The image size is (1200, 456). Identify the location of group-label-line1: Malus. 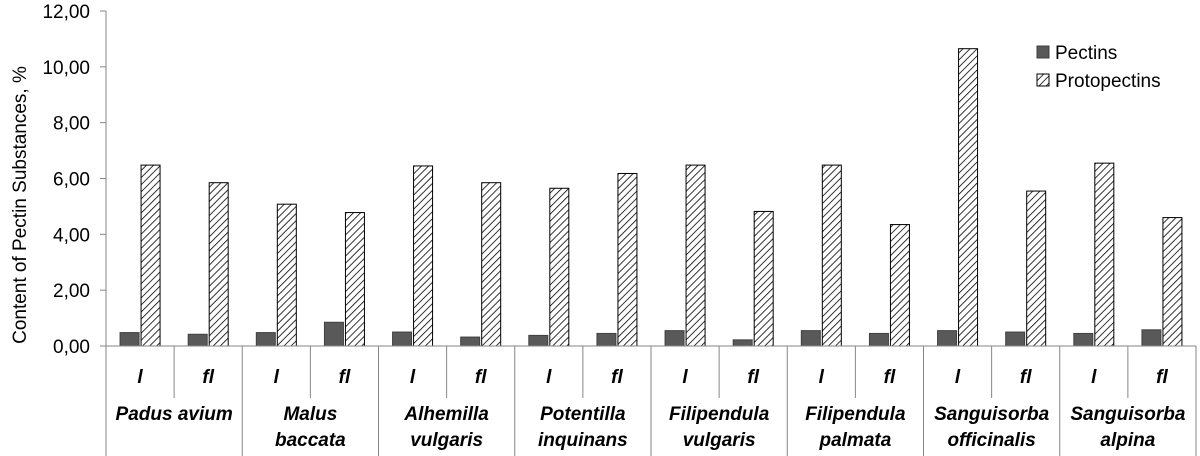
(310, 414).